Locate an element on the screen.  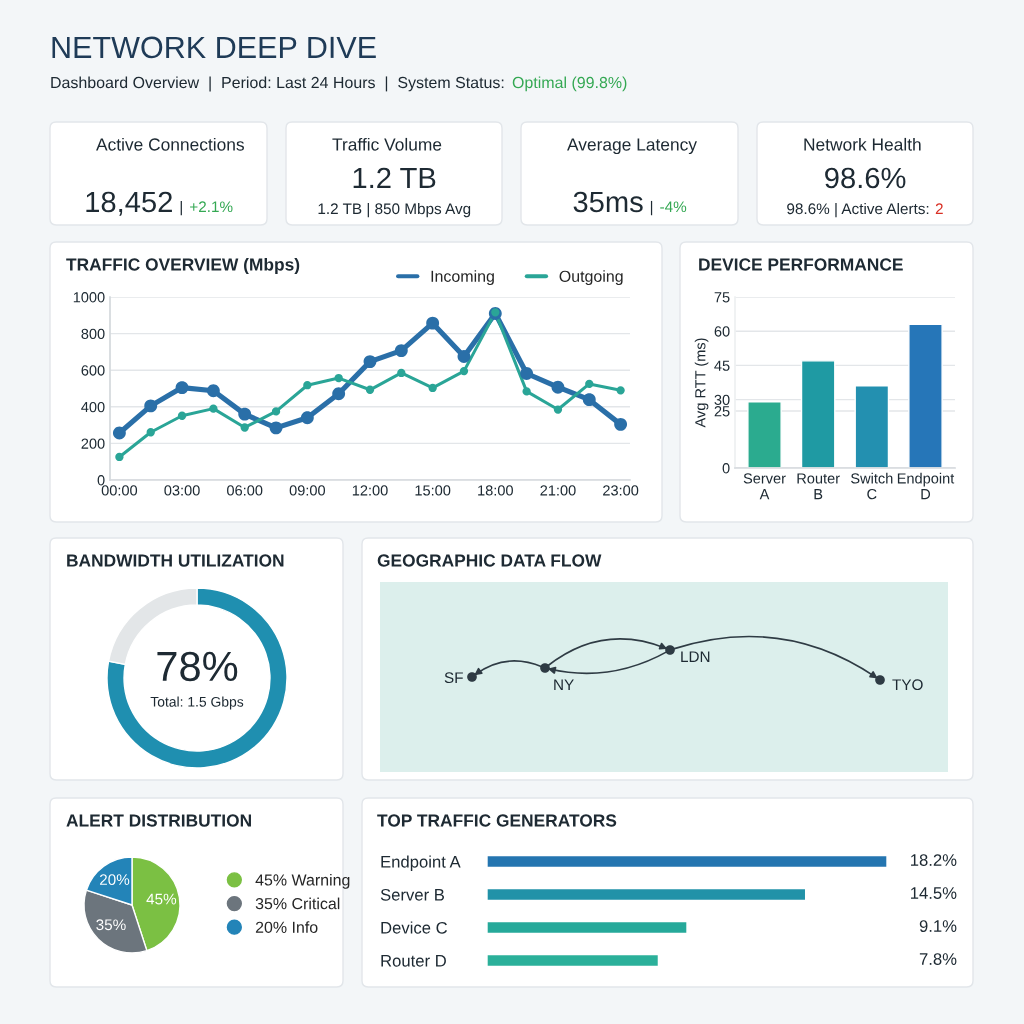
y-tick-label: 1000 is located at coordinates (89, 297).